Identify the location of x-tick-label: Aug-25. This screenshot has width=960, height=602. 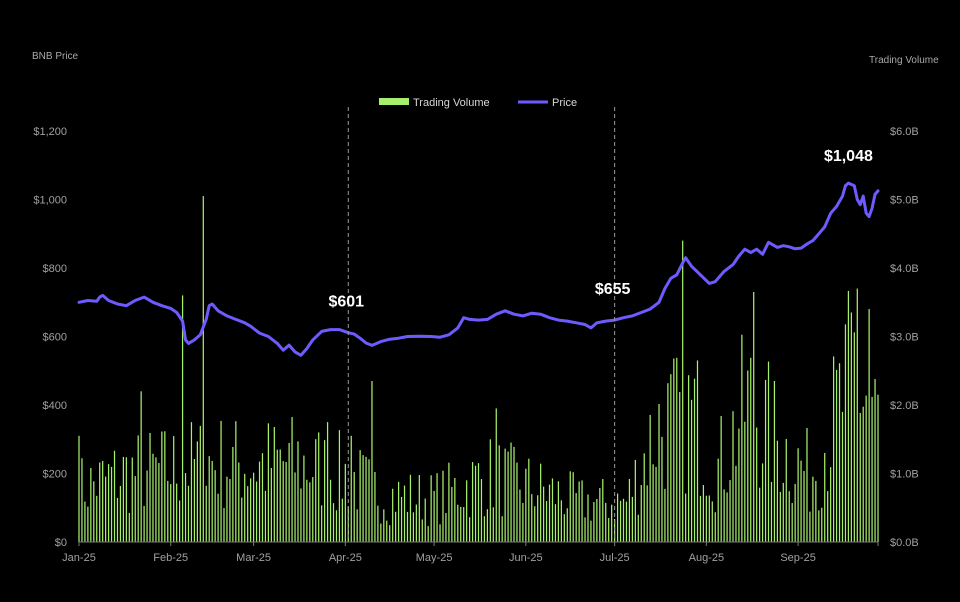
(706, 558).